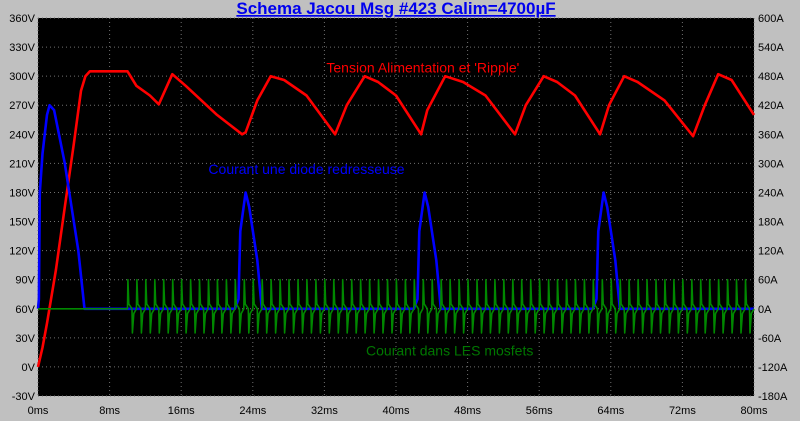 This screenshot has width=800, height=421. What do you see at coordinates (38, 411) in the screenshot?
I see `x-tick-label: 0ms` at bounding box center [38, 411].